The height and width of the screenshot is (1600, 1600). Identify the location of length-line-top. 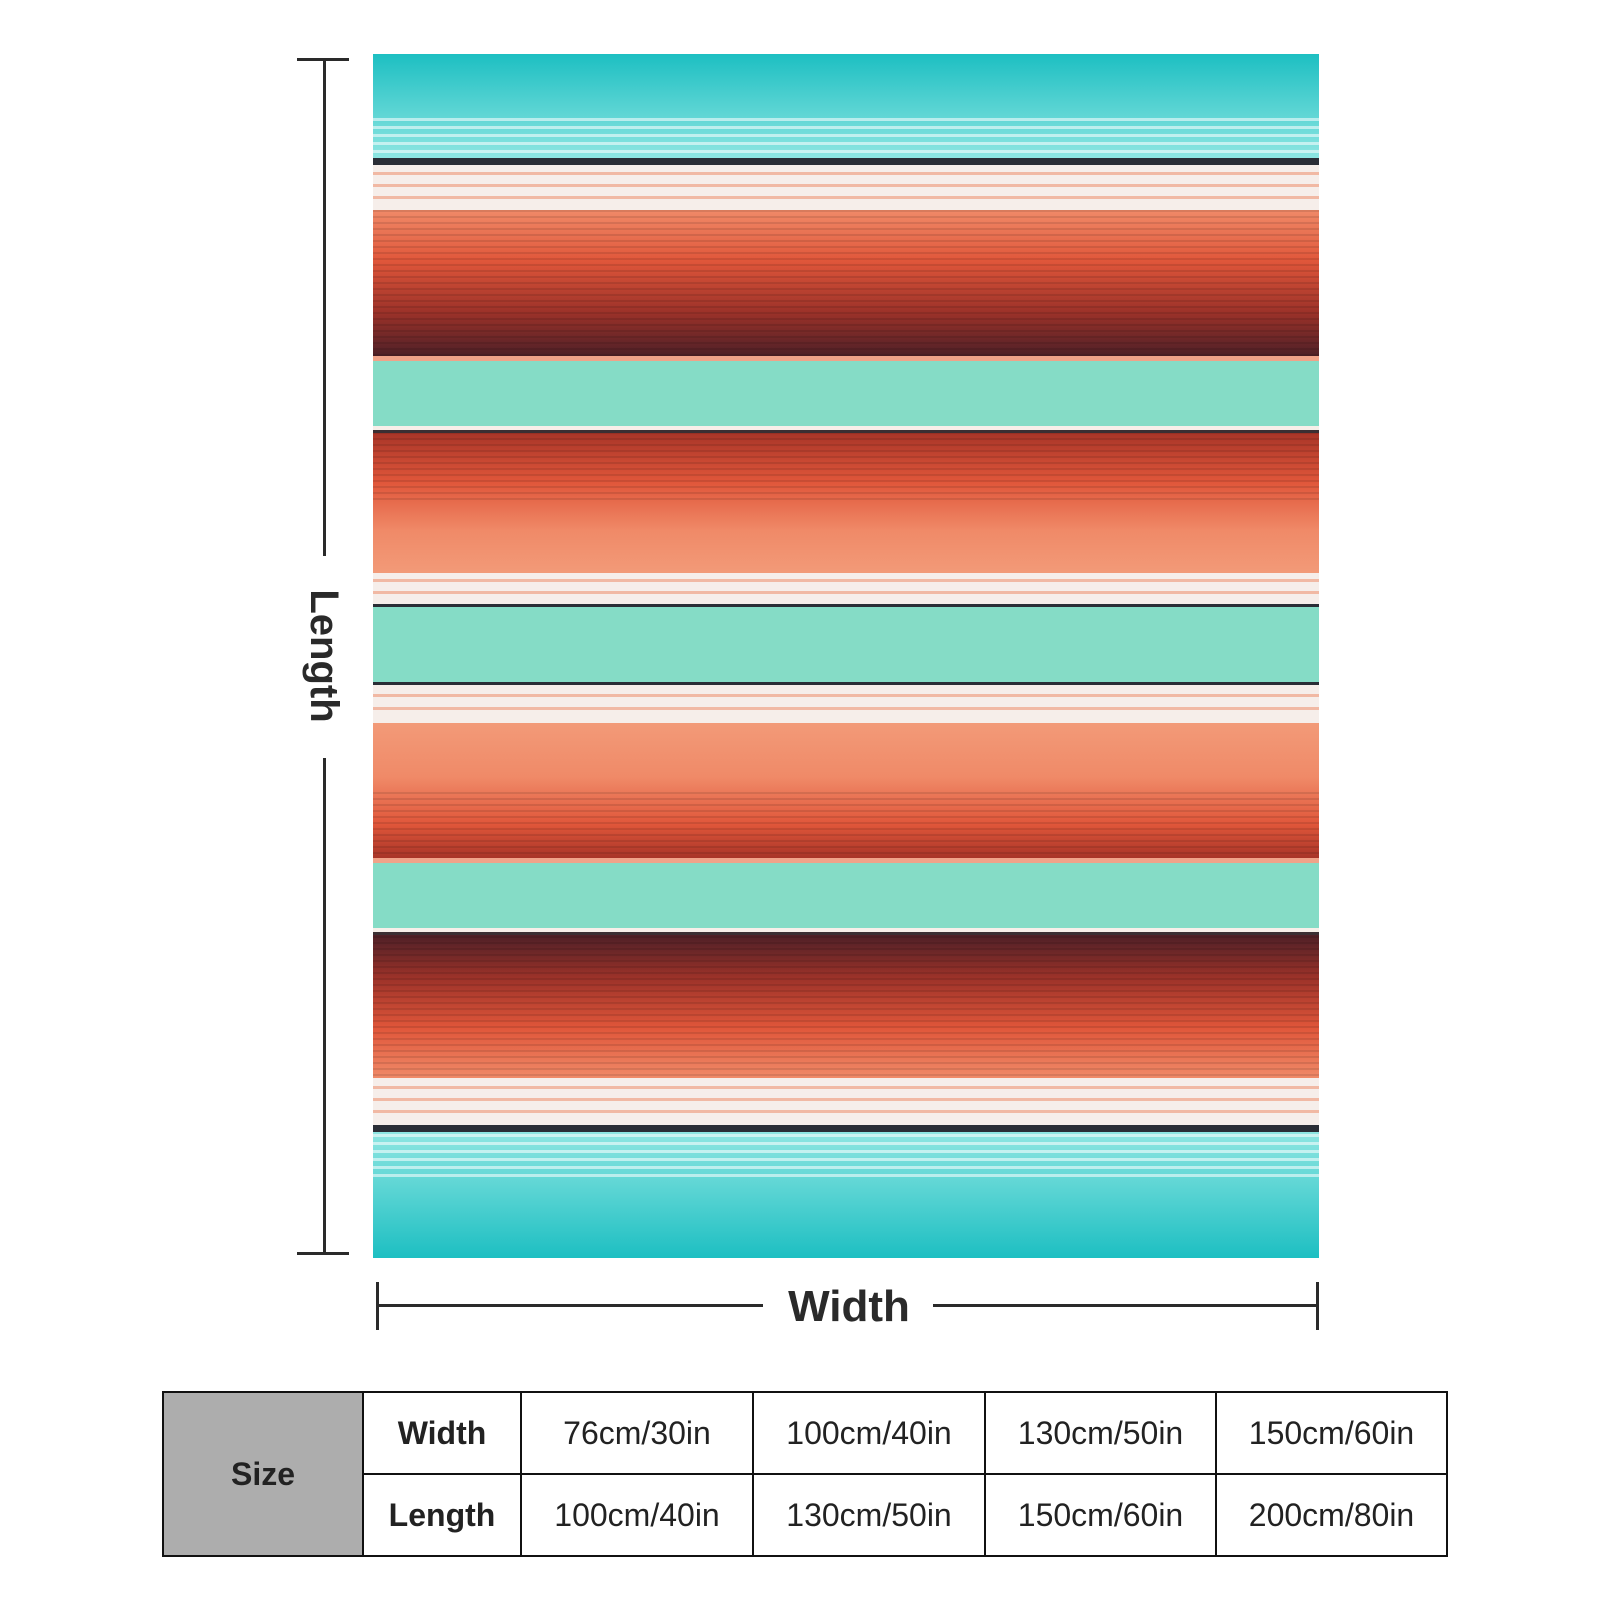
(324, 307).